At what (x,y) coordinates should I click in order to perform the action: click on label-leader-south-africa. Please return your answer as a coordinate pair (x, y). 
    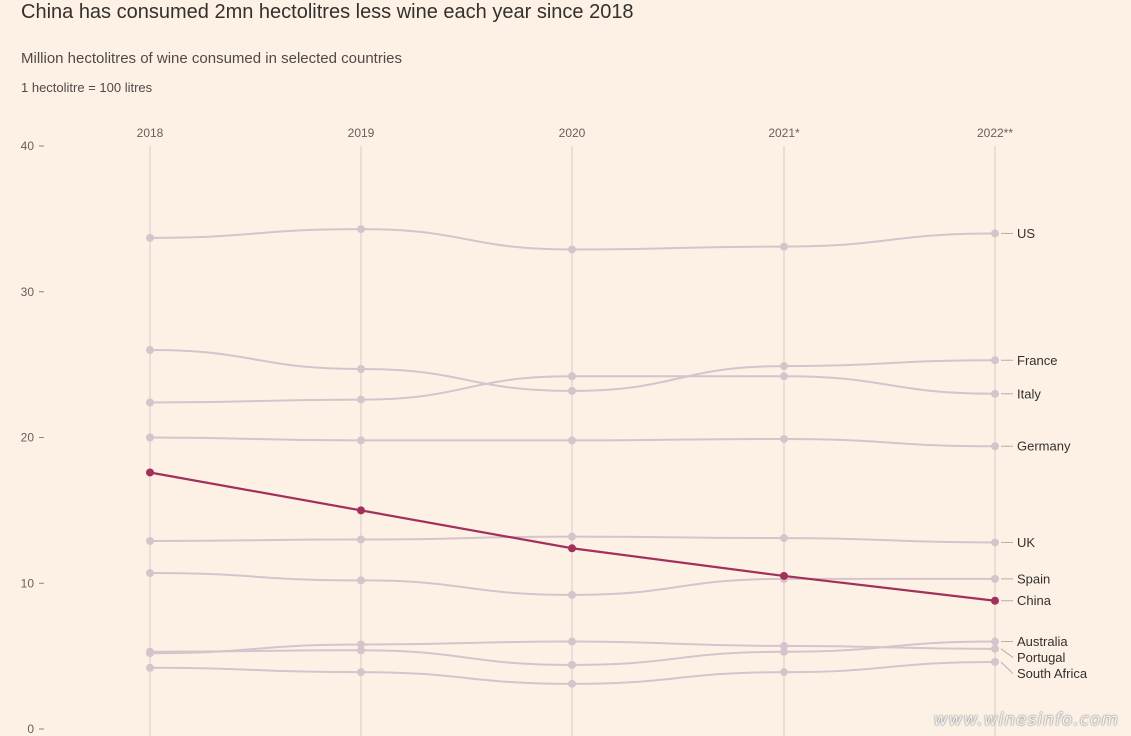
    Looking at the image, I should click on (1007, 667).